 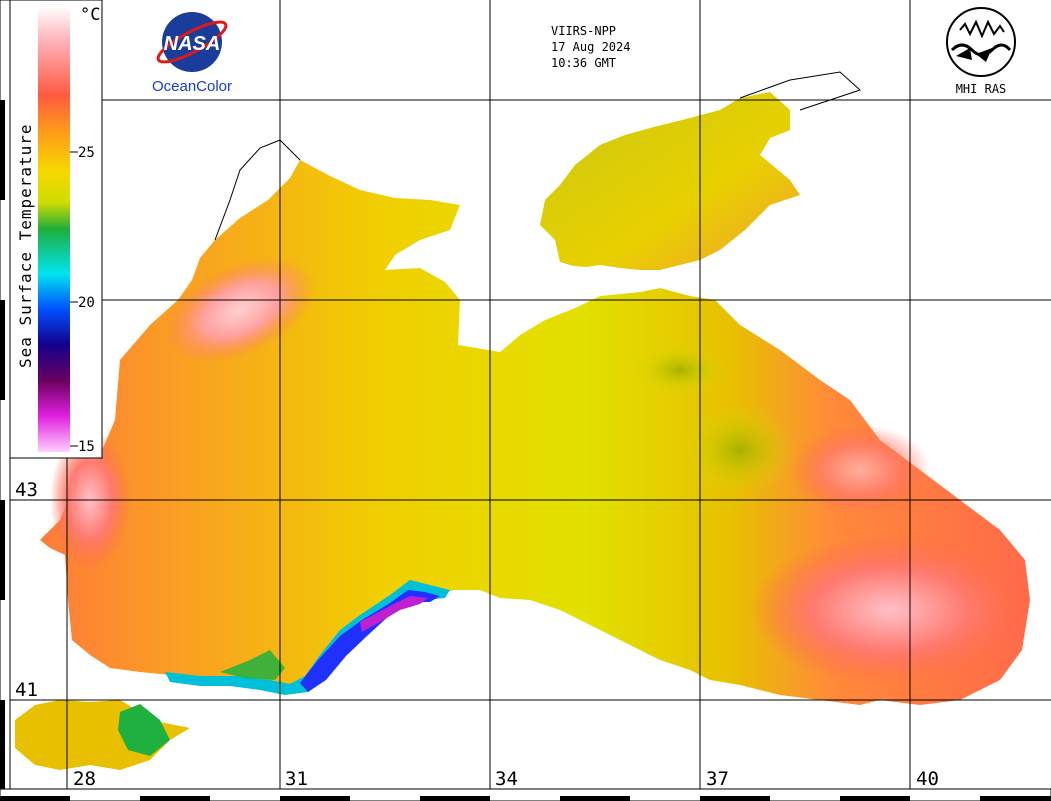 I want to click on crimea-land, so click(x=575, y=305).